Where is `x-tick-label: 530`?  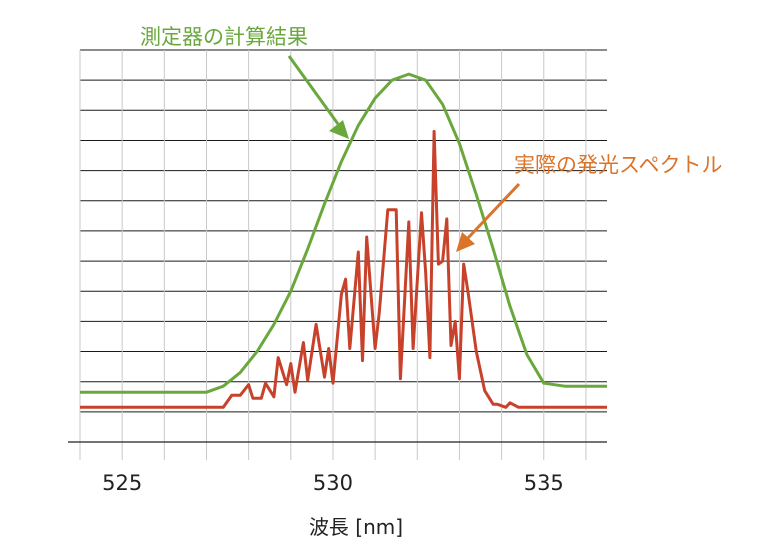 x-tick-label: 530 is located at coordinates (333, 483).